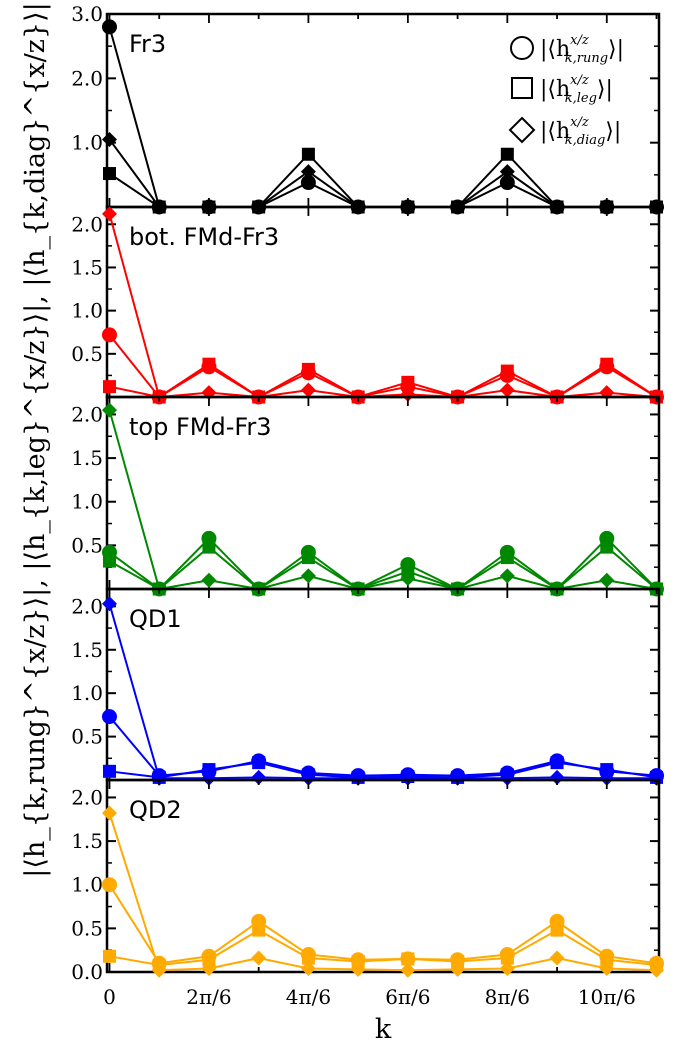 The width and height of the screenshot is (689, 1049). Describe the element at coordinates (555, 89) in the screenshot. I see `legend-label-main: |⟨h` at that location.